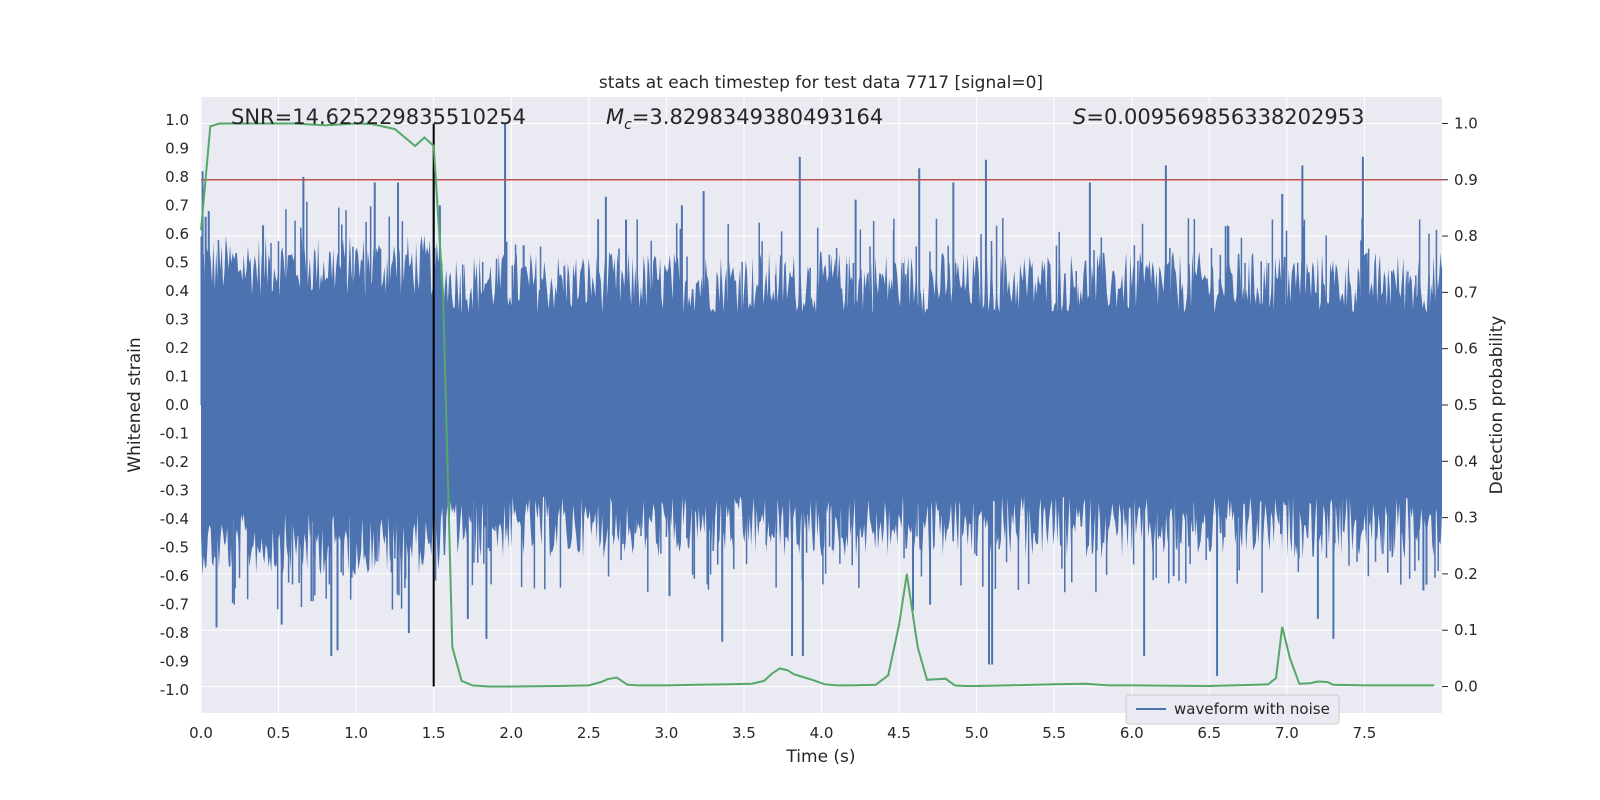  Describe the element at coordinates (135, 404) in the screenshot. I see `y-axis-label: Whitened strain` at that location.